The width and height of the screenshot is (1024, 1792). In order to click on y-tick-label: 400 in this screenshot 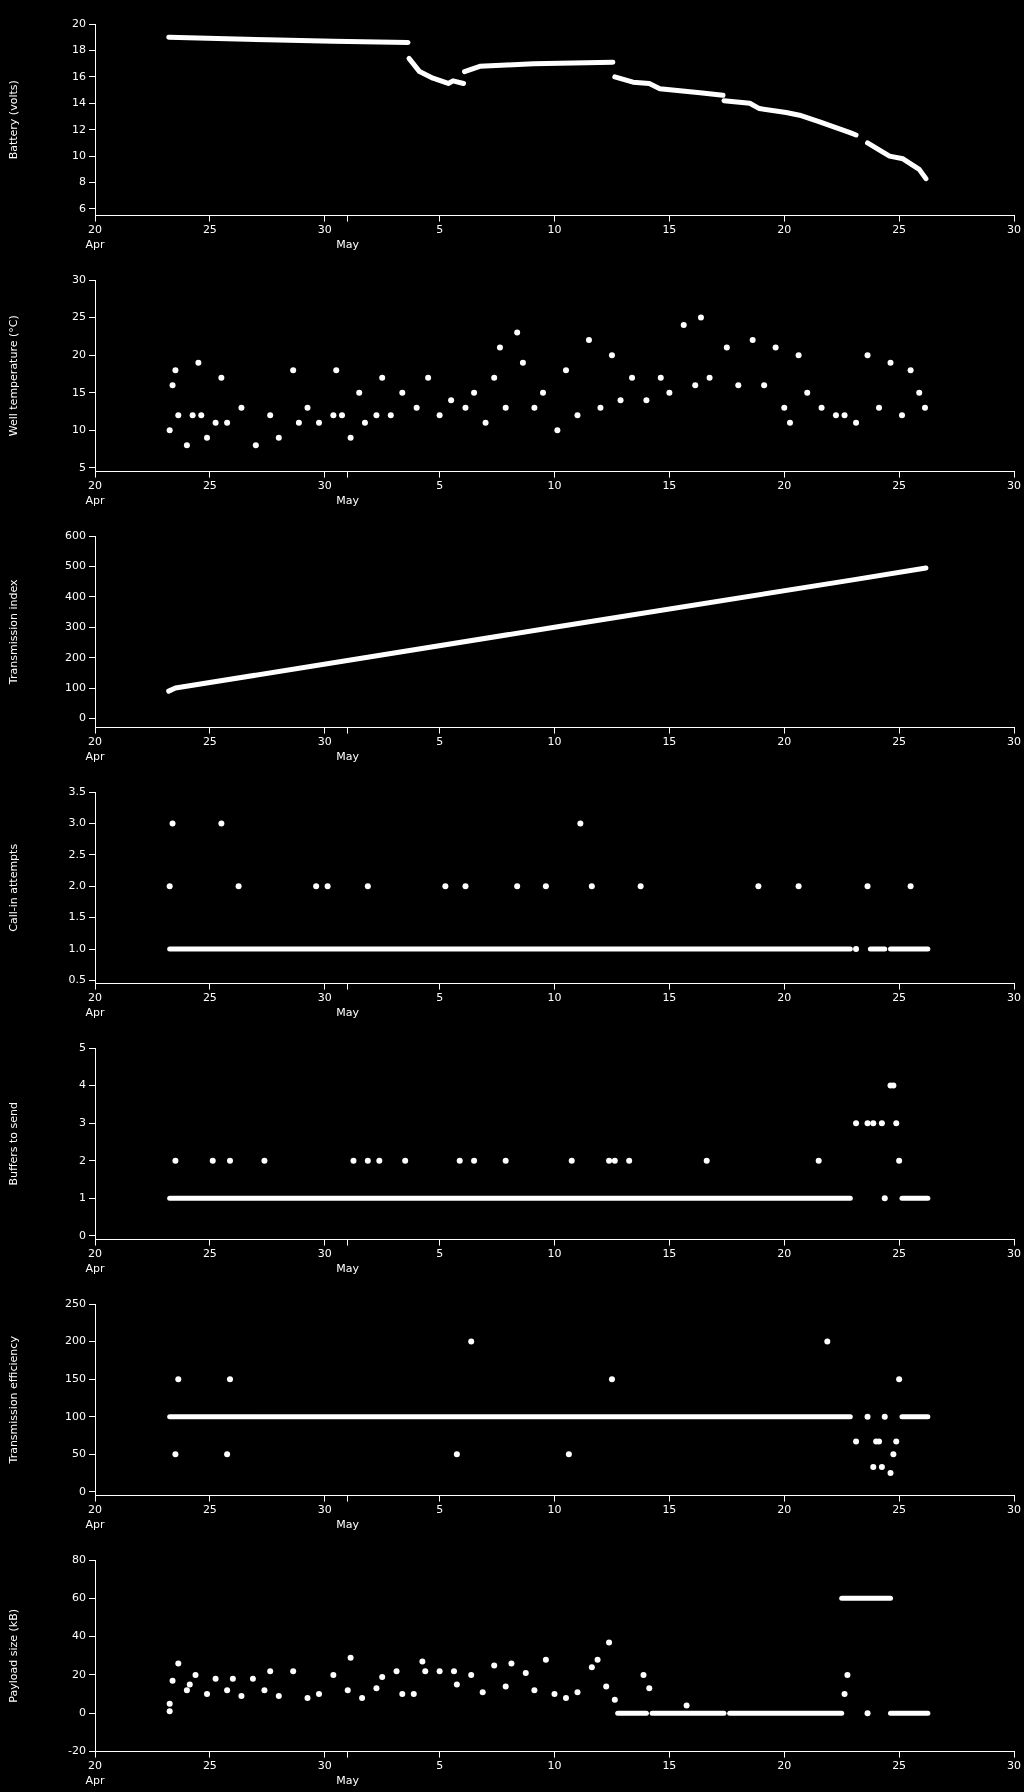, I will do `click(75, 596)`.